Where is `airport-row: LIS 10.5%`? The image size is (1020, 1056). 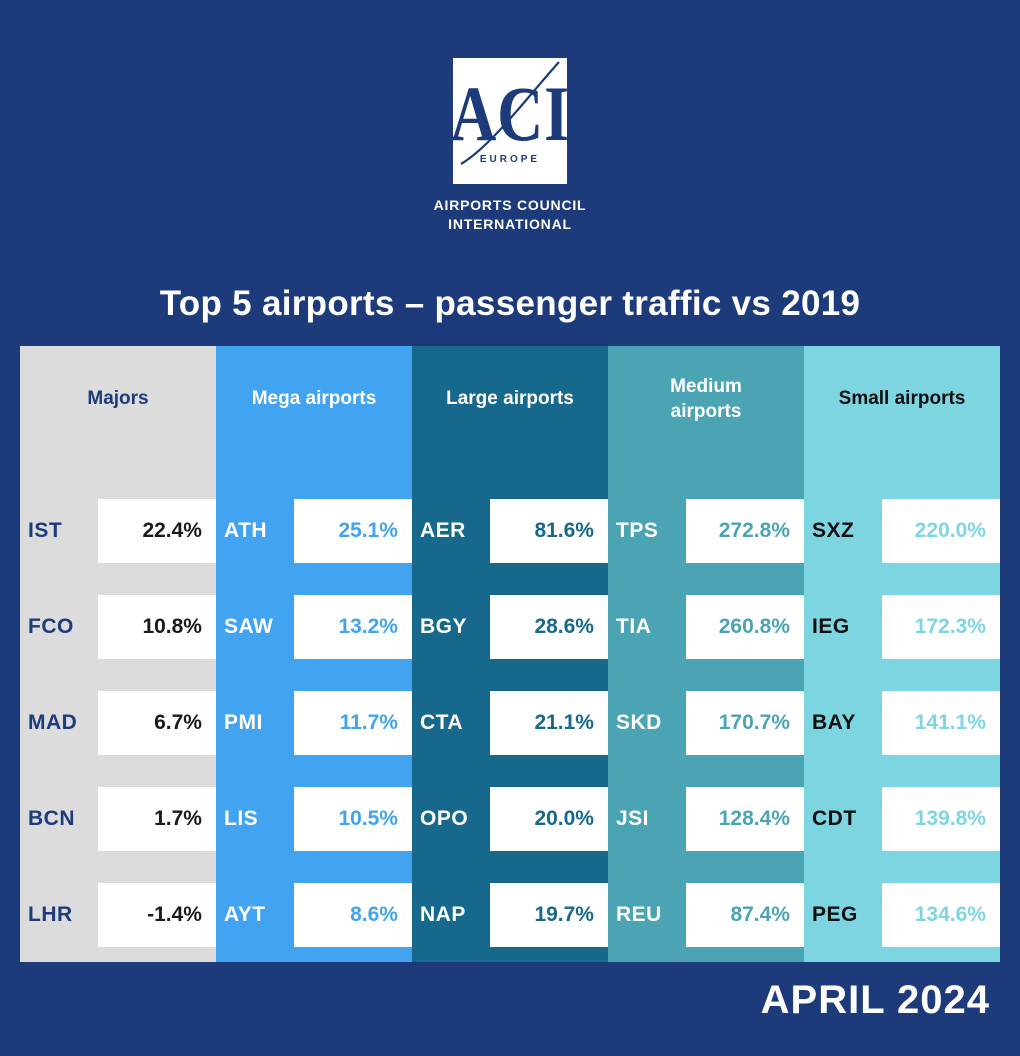
airport-row: LIS 10.5% is located at coordinates (314, 818).